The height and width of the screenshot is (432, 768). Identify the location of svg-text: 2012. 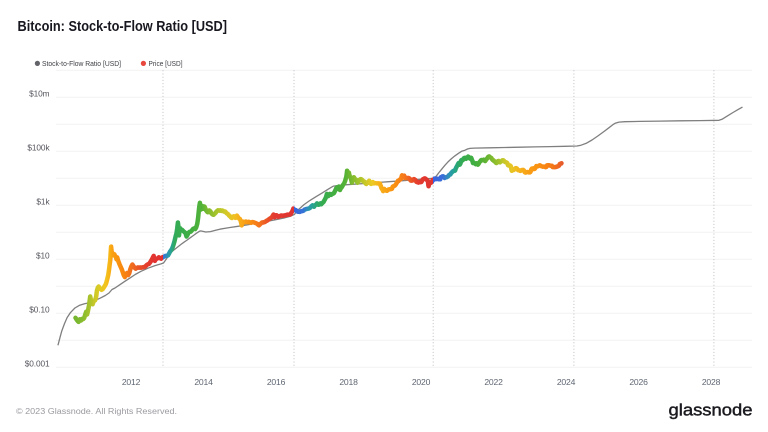
(131, 382).